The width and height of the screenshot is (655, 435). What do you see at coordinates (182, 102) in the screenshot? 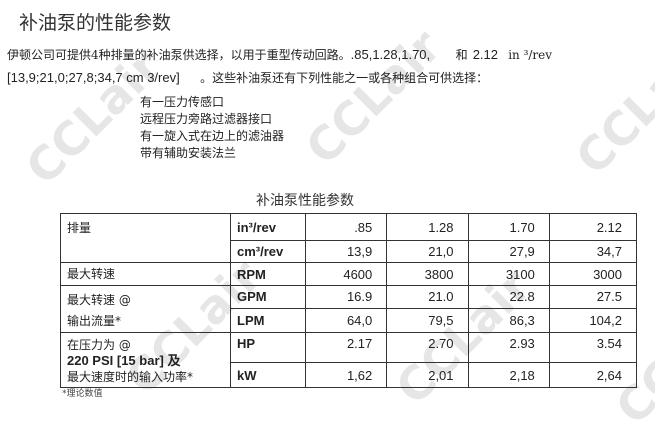
I see `feature-item: 有一压力传感口` at bounding box center [182, 102].